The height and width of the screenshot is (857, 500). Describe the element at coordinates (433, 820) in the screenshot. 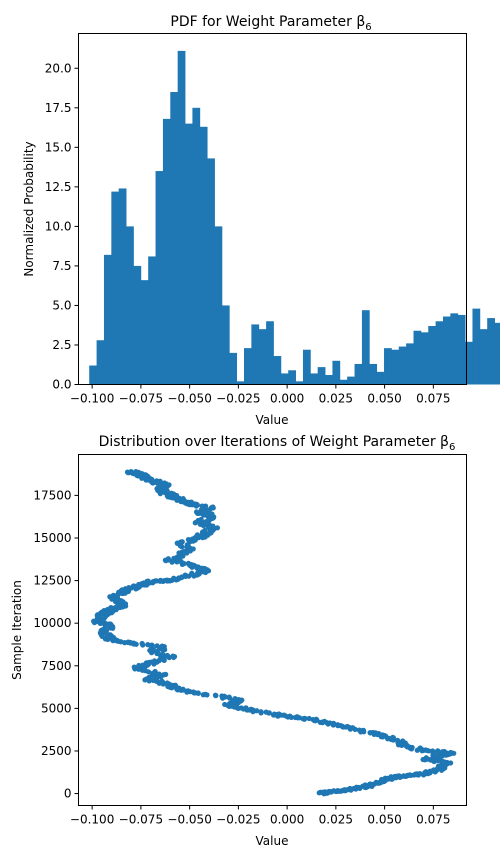

I see `trace-xtick-label: 0.075` at that location.